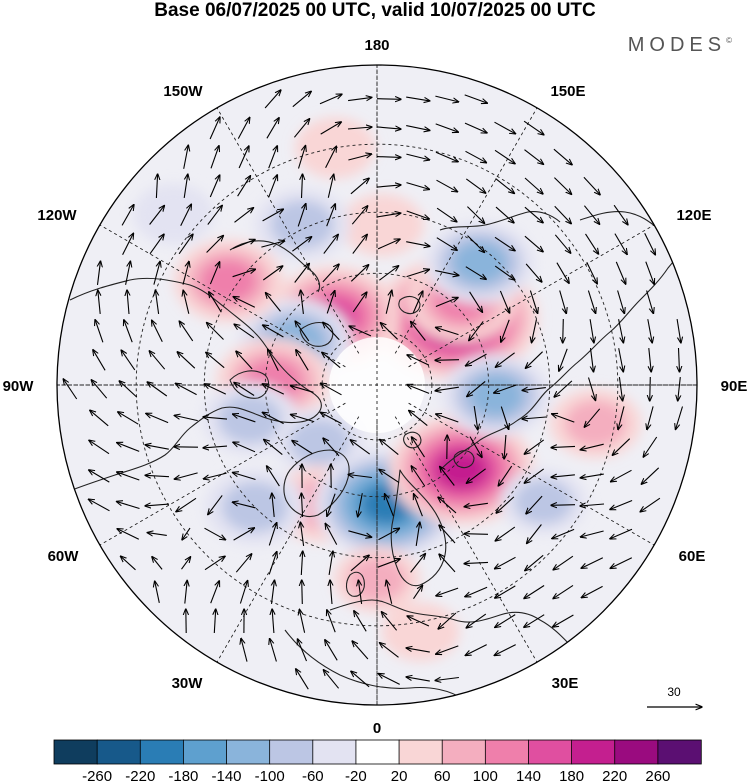 This screenshot has width=750, height=783. Describe the element at coordinates (409, 305) in the screenshot. I see `new-siberian-islands` at that location.